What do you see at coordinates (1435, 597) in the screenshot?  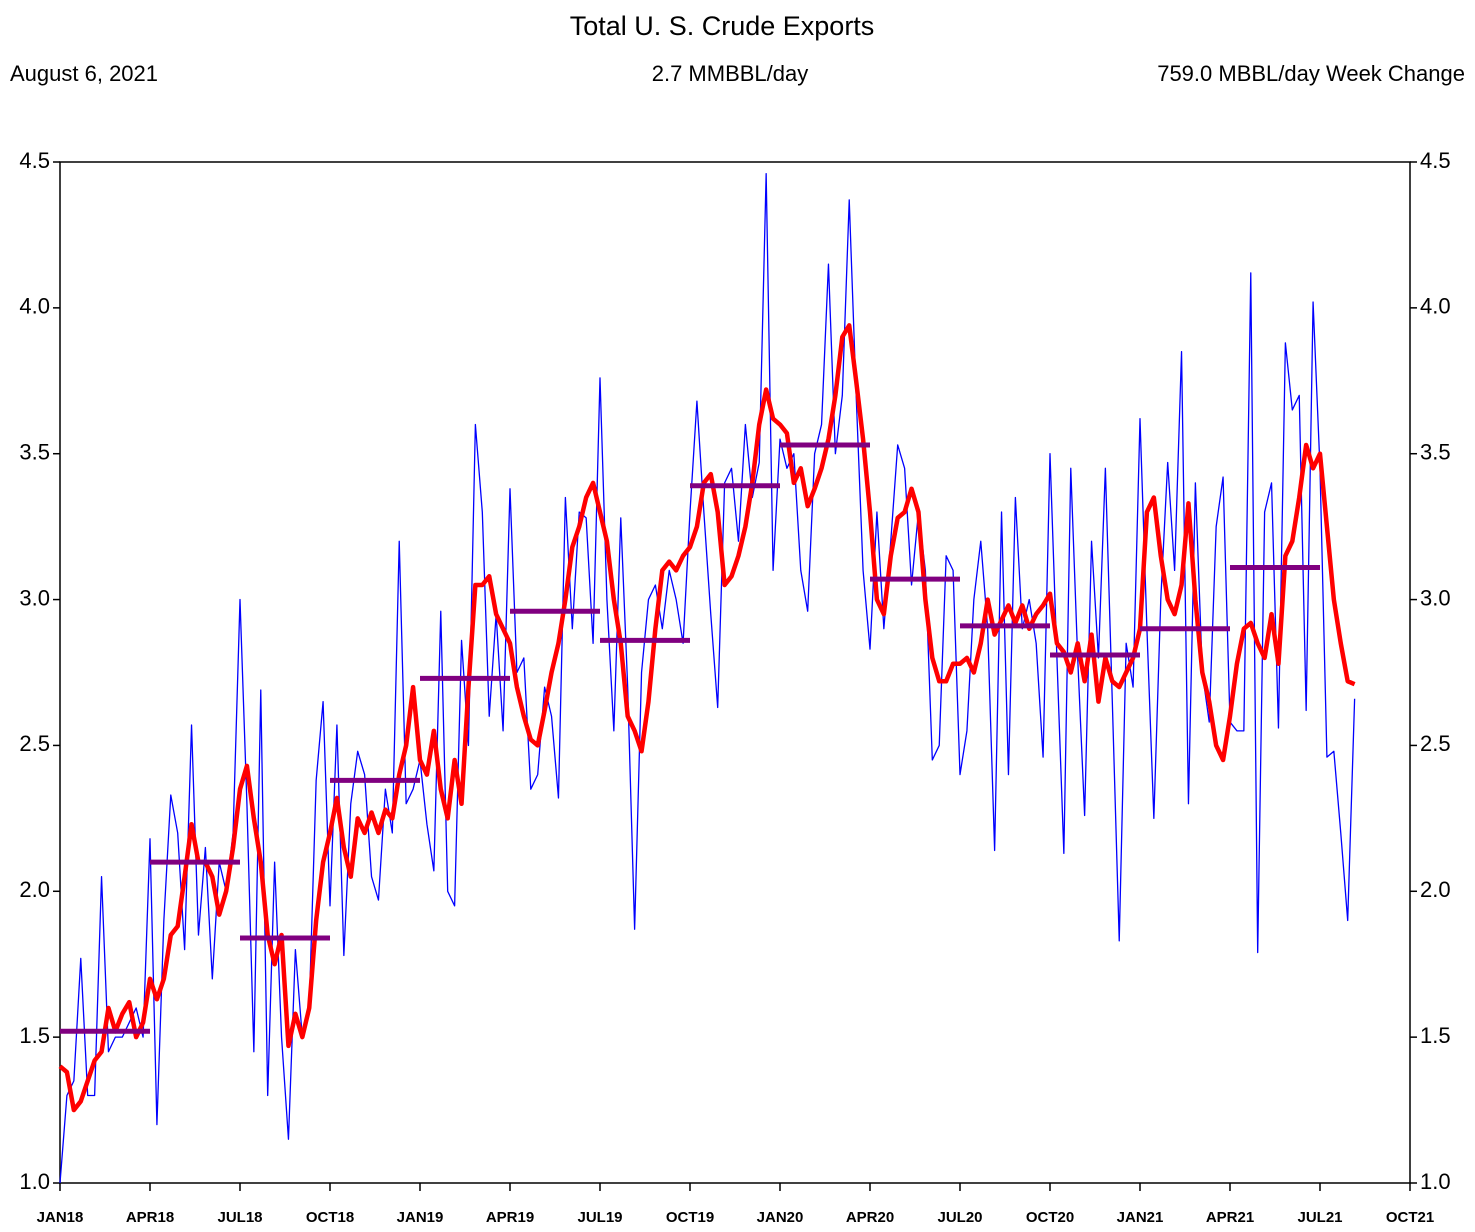 I see `y2-tick-label: 3.0` at bounding box center [1435, 597].